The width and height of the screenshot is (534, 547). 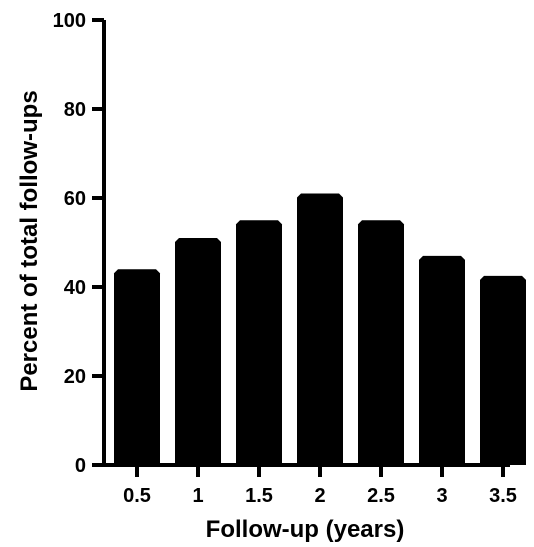 What do you see at coordinates (197, 496) in the screenshot?
I see `x-tick-label: 1` at bounding box center [197, 496].